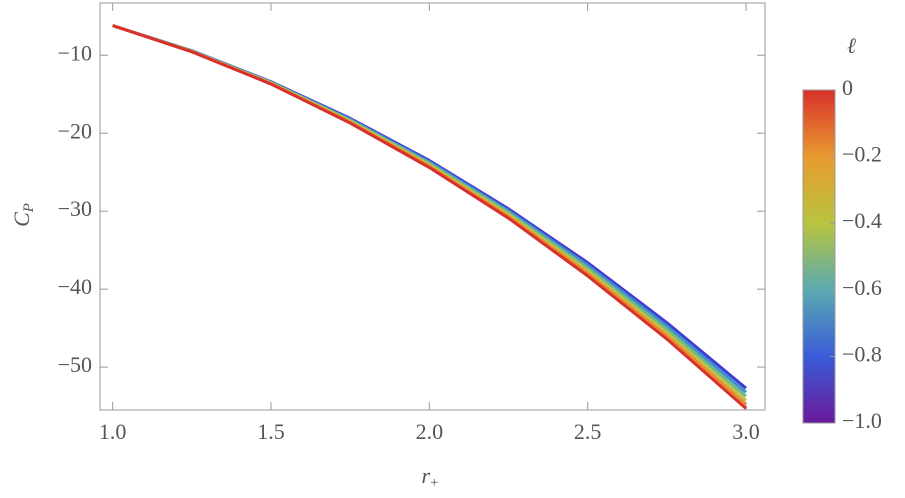  Describe the element at coordinates (75, 286) in the screenshot. I see `y-tick-label: −40` at that location.